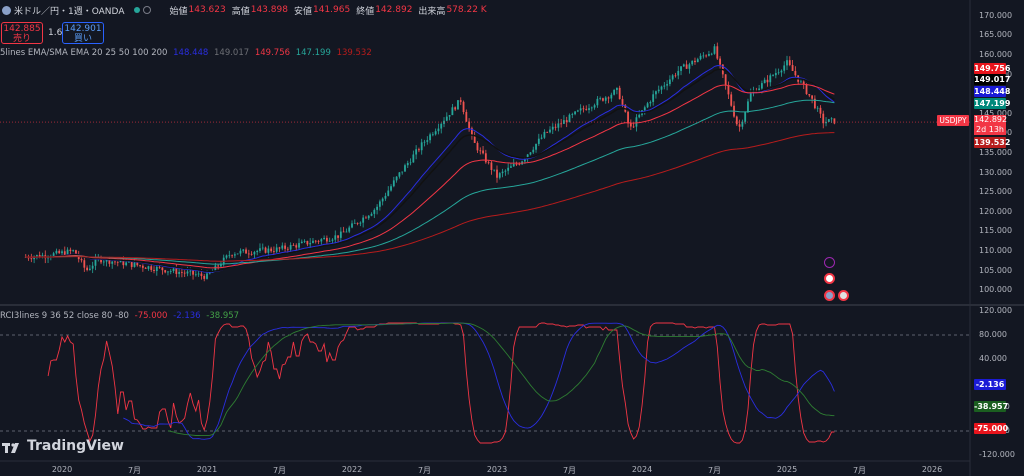 The width and height of the screenshot is (1024, 476). What do you see at coordinates (69, 11) in the screenshot?
I see `symbol-title: 米ドル／円・1週・OANDA` at bounding box center [69, 11].